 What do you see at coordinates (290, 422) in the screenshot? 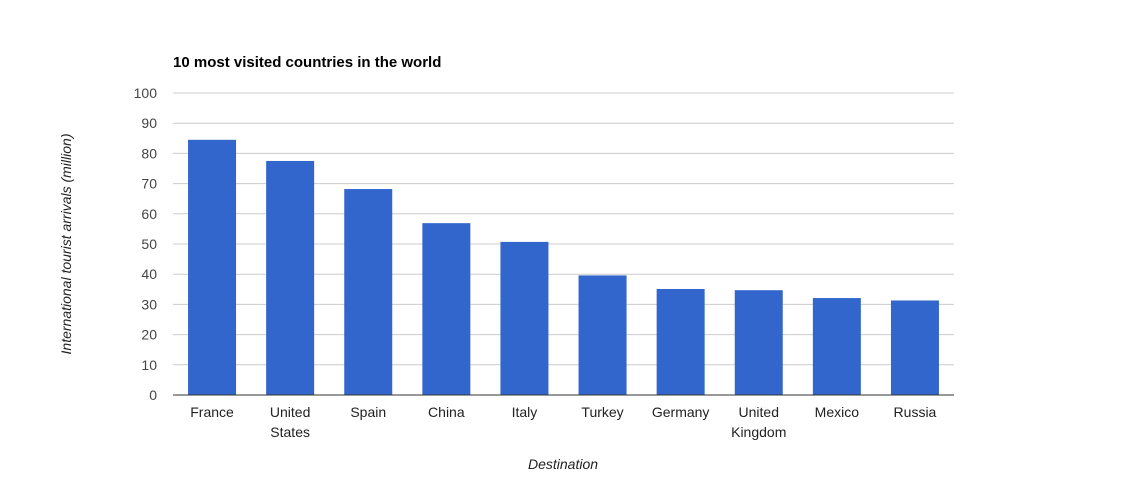
I see `x-category-label: United States` at bounding box center [290, 422].